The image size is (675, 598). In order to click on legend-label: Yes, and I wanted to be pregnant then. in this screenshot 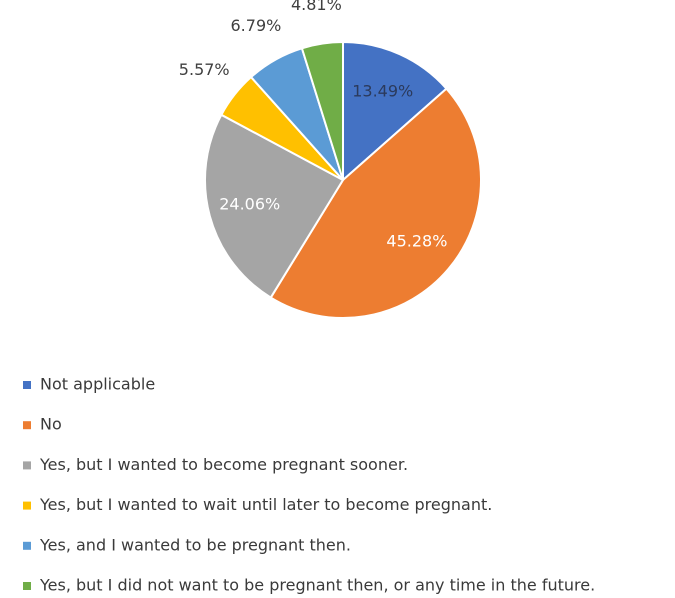, I will do `click(195, 544)`.